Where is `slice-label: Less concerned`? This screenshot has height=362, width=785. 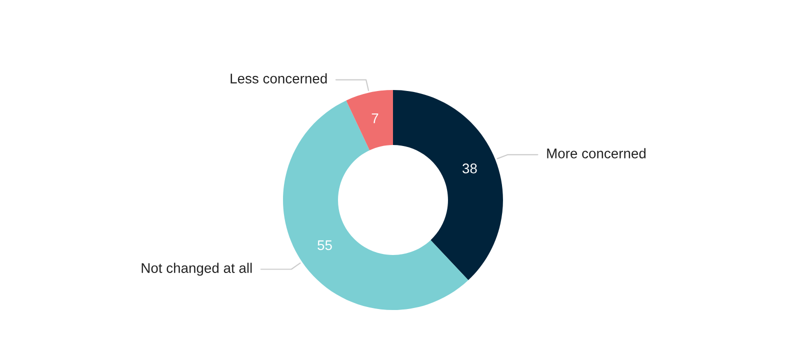
slice-label: Less concerned is located at coordinates (278, 78).